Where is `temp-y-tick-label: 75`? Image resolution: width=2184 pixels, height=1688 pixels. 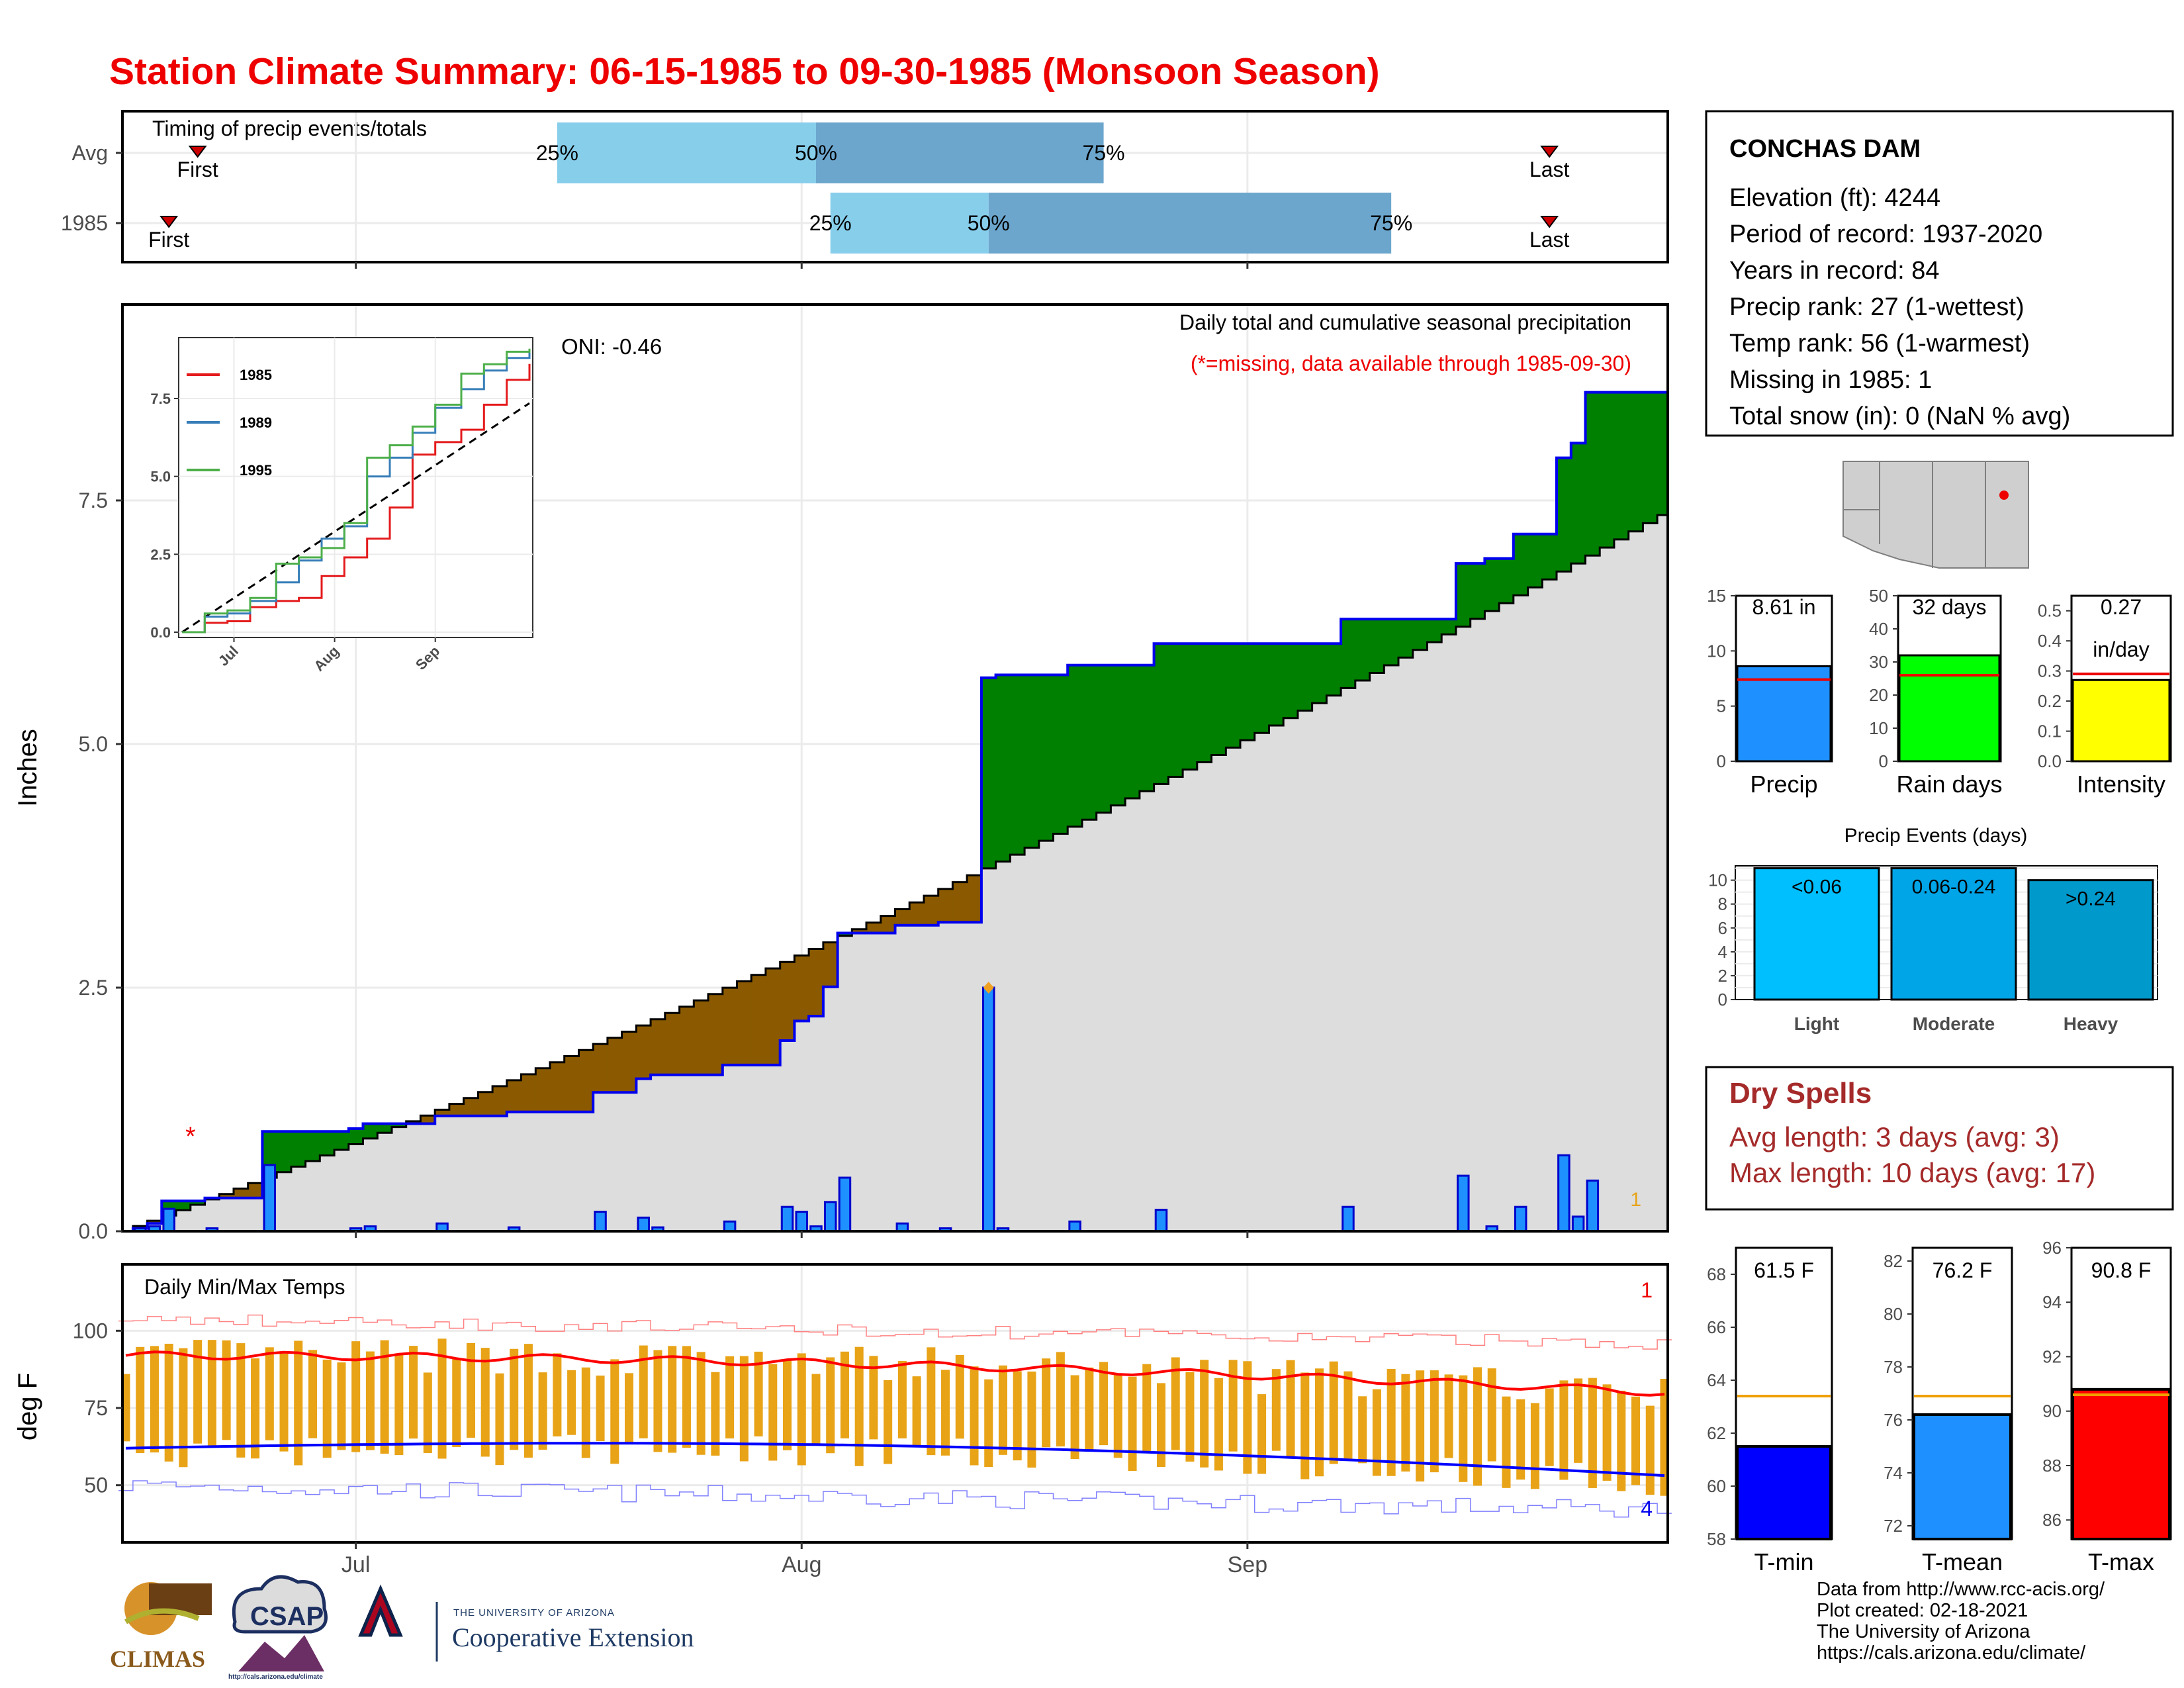
temp-y-tick-label: 75 is located at coordinates (96, 1408).